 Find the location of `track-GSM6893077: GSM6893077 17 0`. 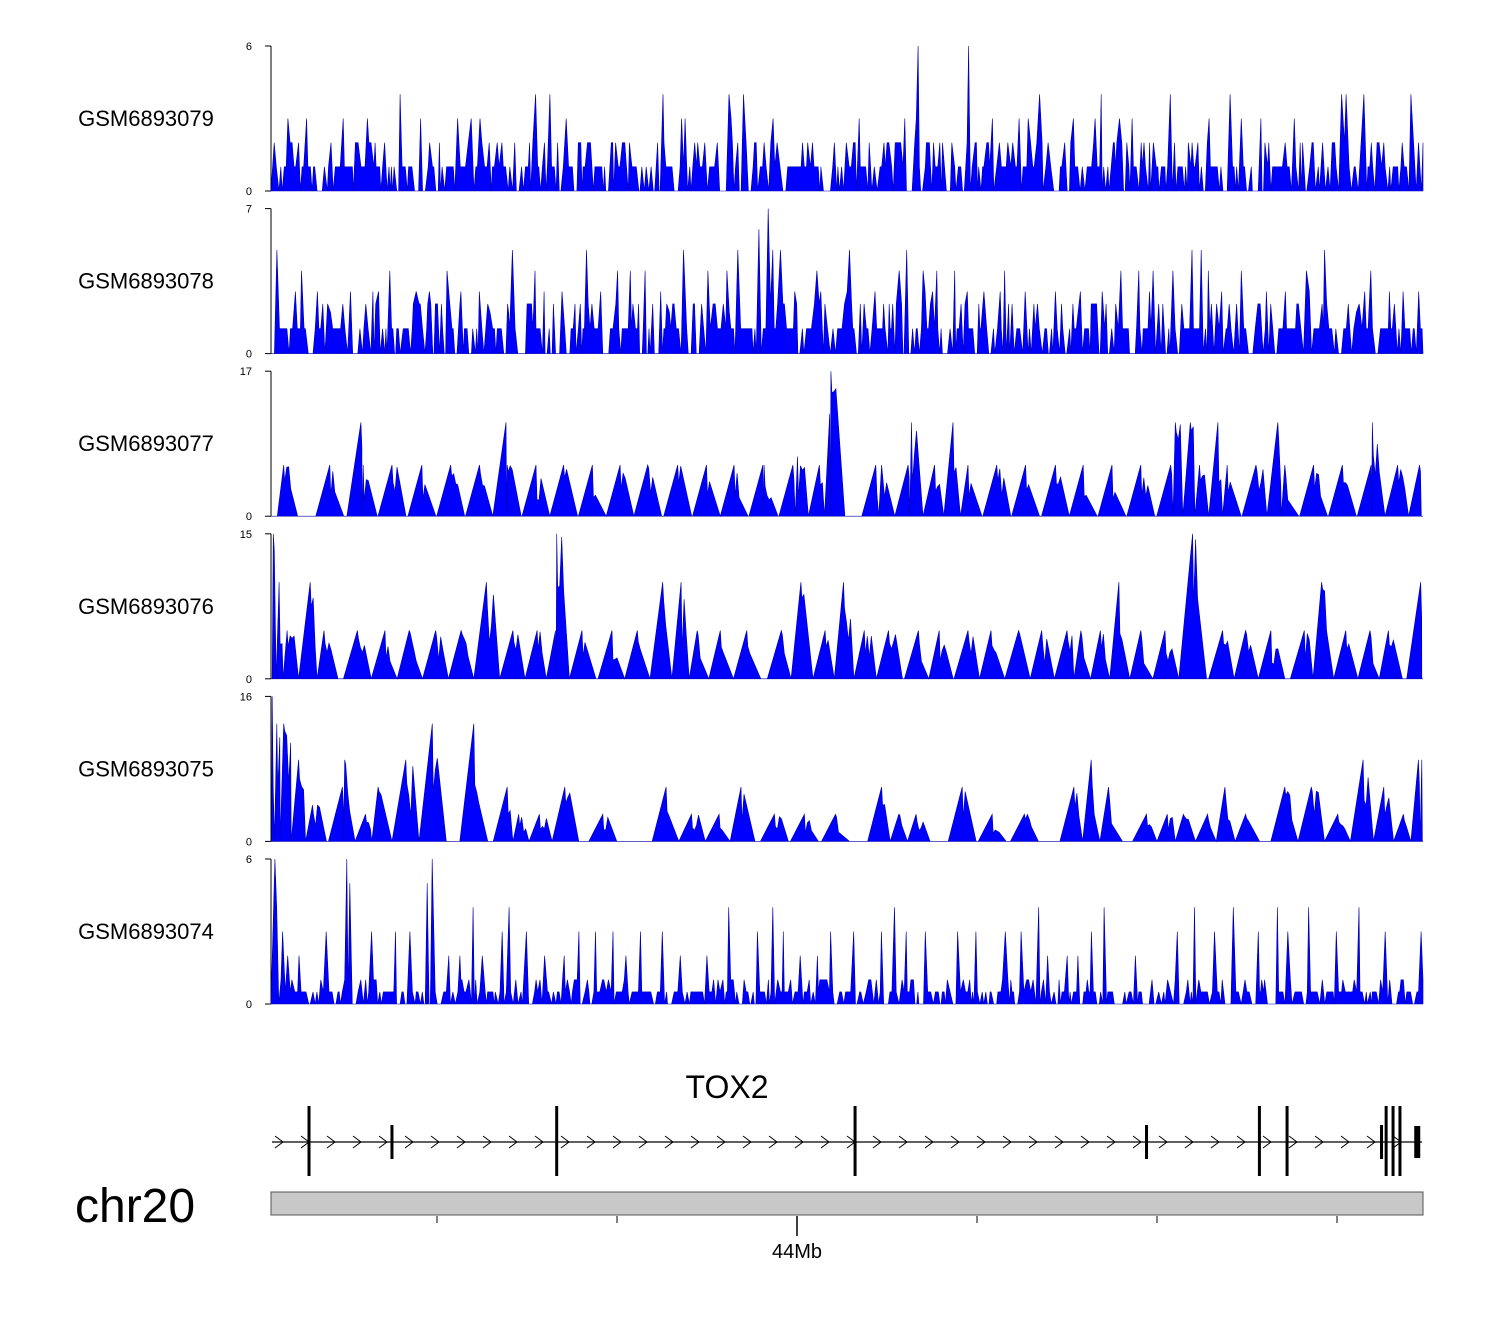

track-GSM6893077: GSM6893077 17 0 is located at coordinates (750, 444).